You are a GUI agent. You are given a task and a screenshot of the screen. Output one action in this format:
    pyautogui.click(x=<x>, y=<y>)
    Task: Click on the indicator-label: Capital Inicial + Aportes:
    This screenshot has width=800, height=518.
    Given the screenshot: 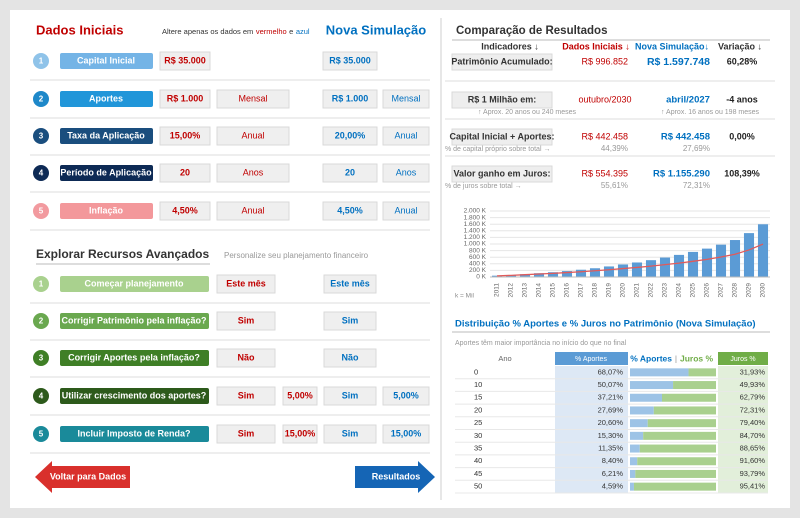 What is the action you would take?
    pyautogui.click(x=502, y=136)
    